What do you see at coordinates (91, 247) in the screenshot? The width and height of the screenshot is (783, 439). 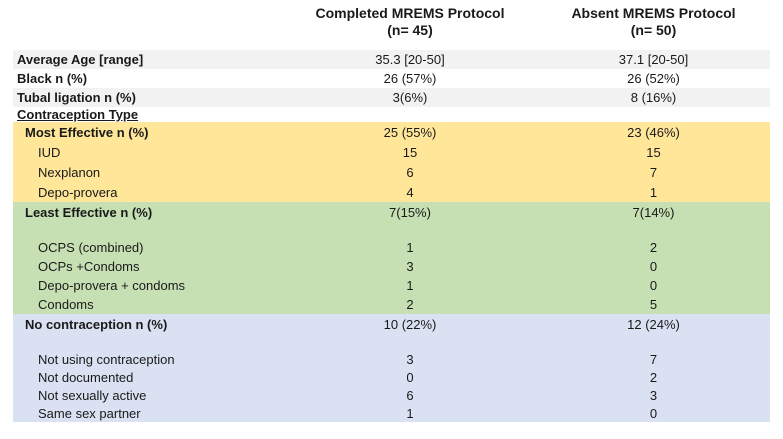 I see `row-label: OCPS (combined)` at bounding box center [91, 247].